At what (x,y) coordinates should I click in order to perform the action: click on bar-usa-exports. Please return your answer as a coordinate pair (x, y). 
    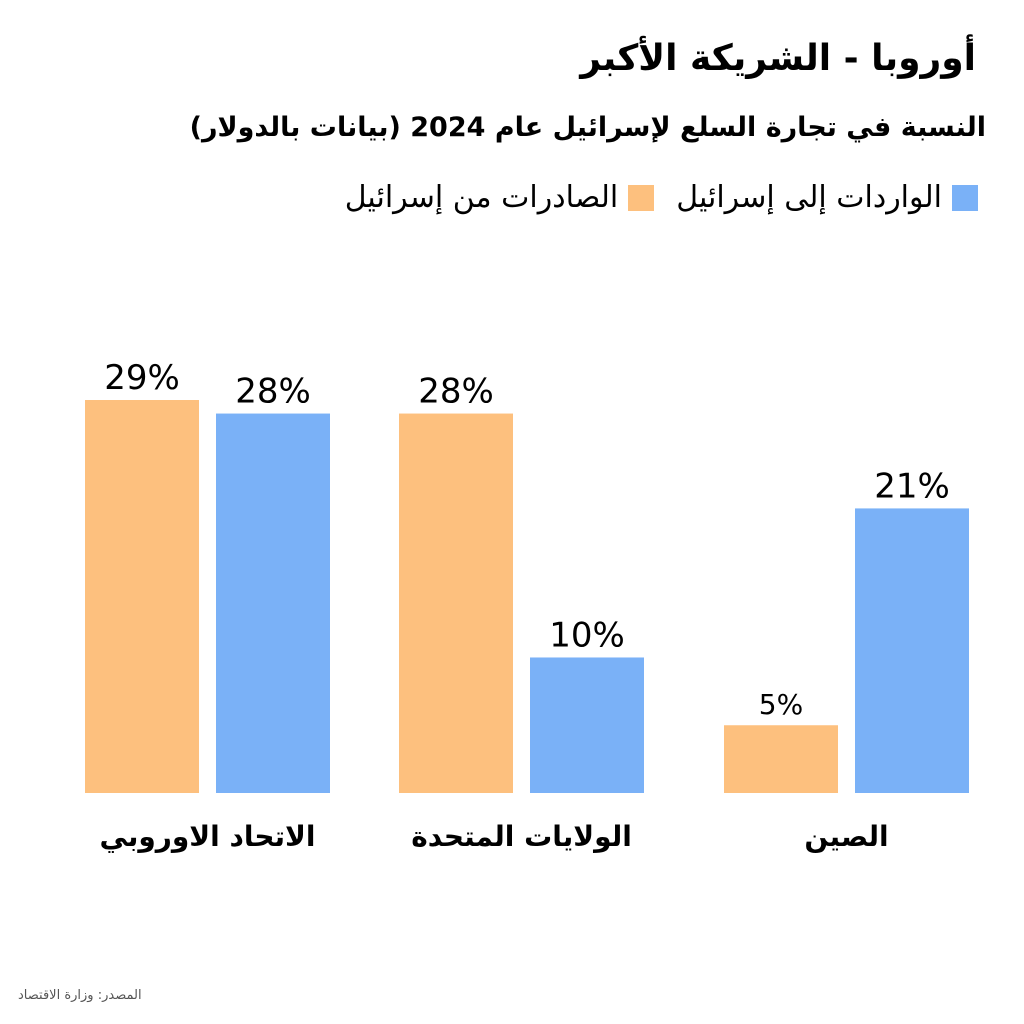
    Looking at the image, I should click on (456, 603).